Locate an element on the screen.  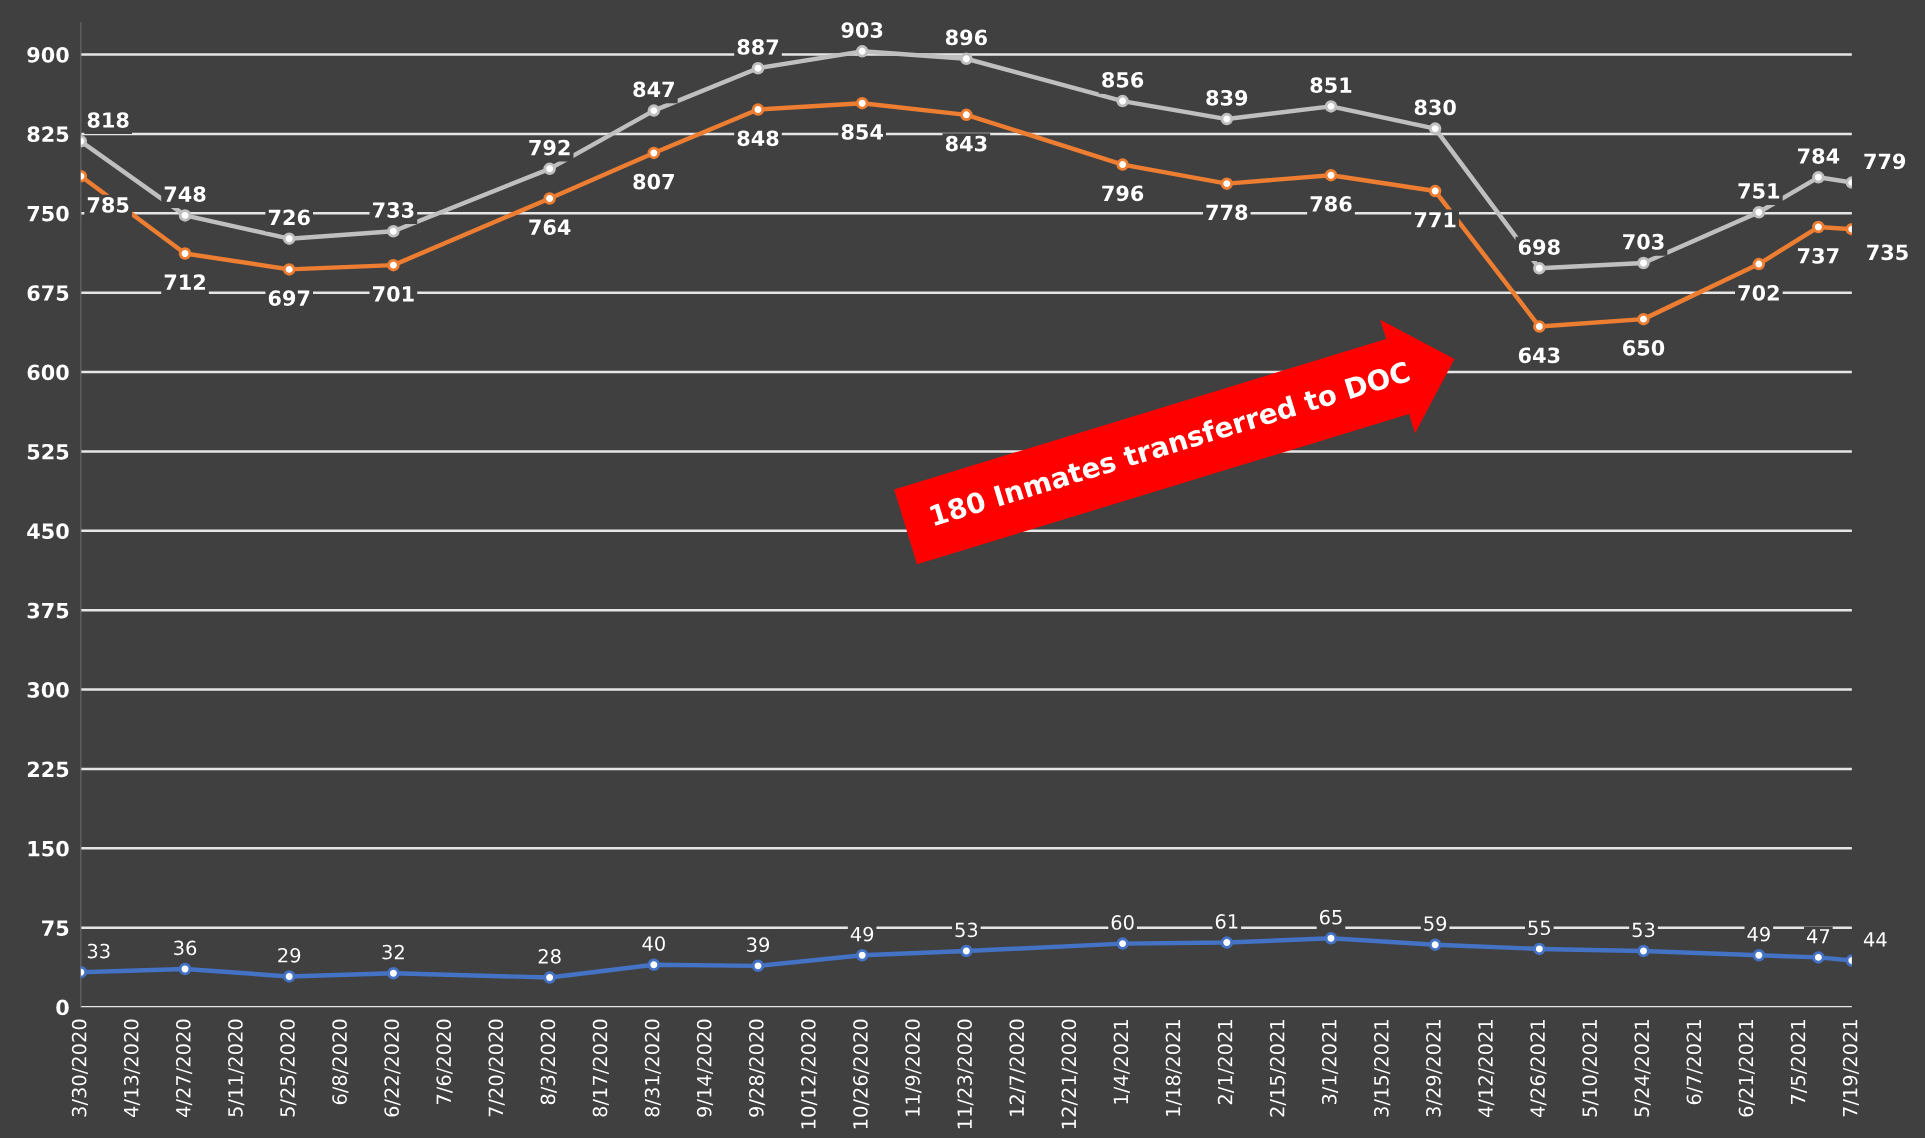
x-tick-label: 8/17/2020 is located at coordinates (600, 1068).